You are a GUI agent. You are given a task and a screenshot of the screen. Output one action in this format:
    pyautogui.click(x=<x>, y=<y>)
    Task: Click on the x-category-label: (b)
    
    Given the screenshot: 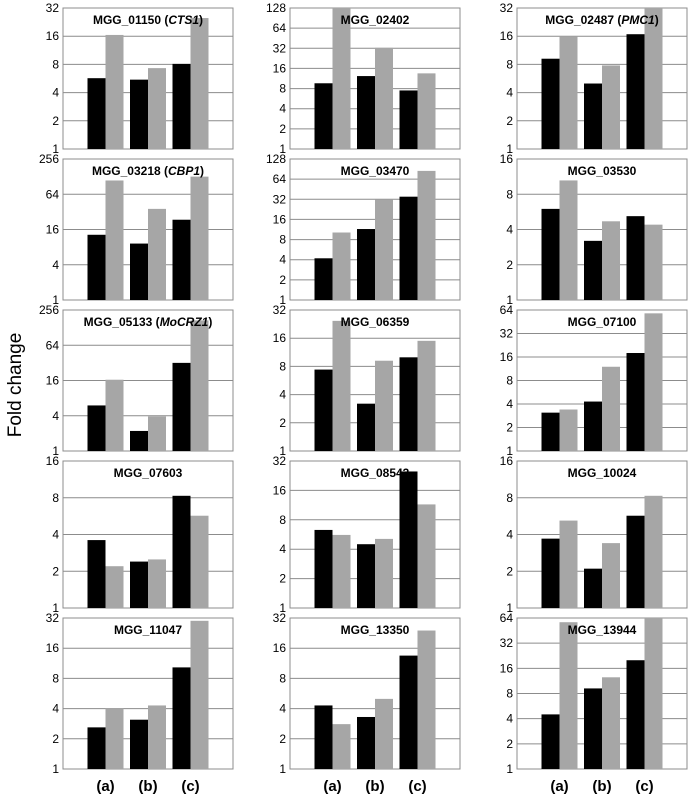 What is the action you would take?
    pyautogui.click(x=601, y=786)
    